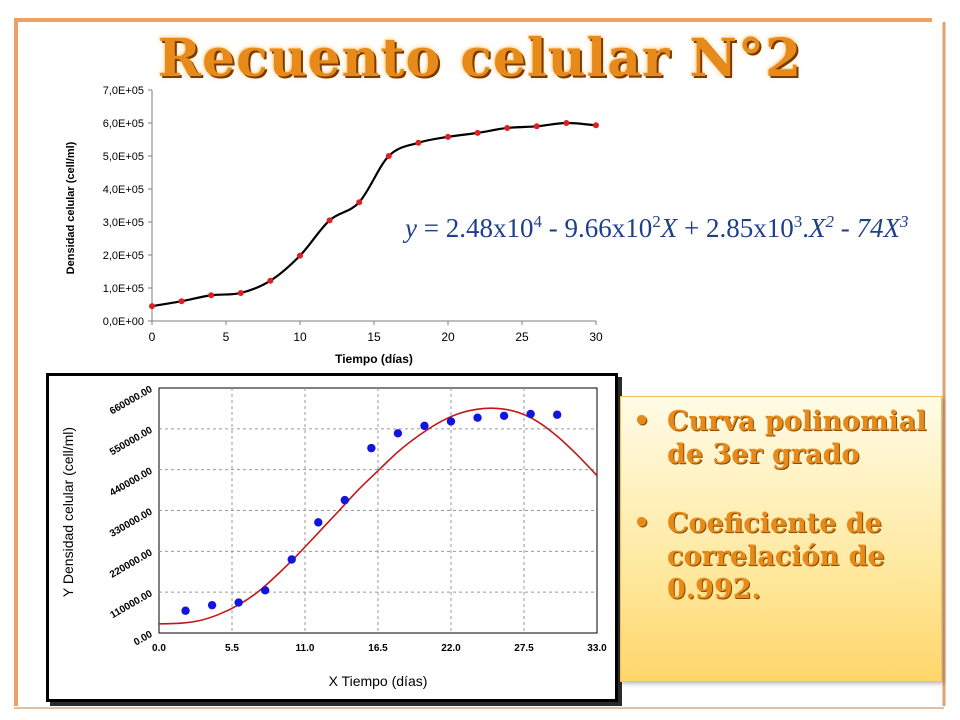  I want to click on formula-term-2: 9.66x10, so click(608, 228).